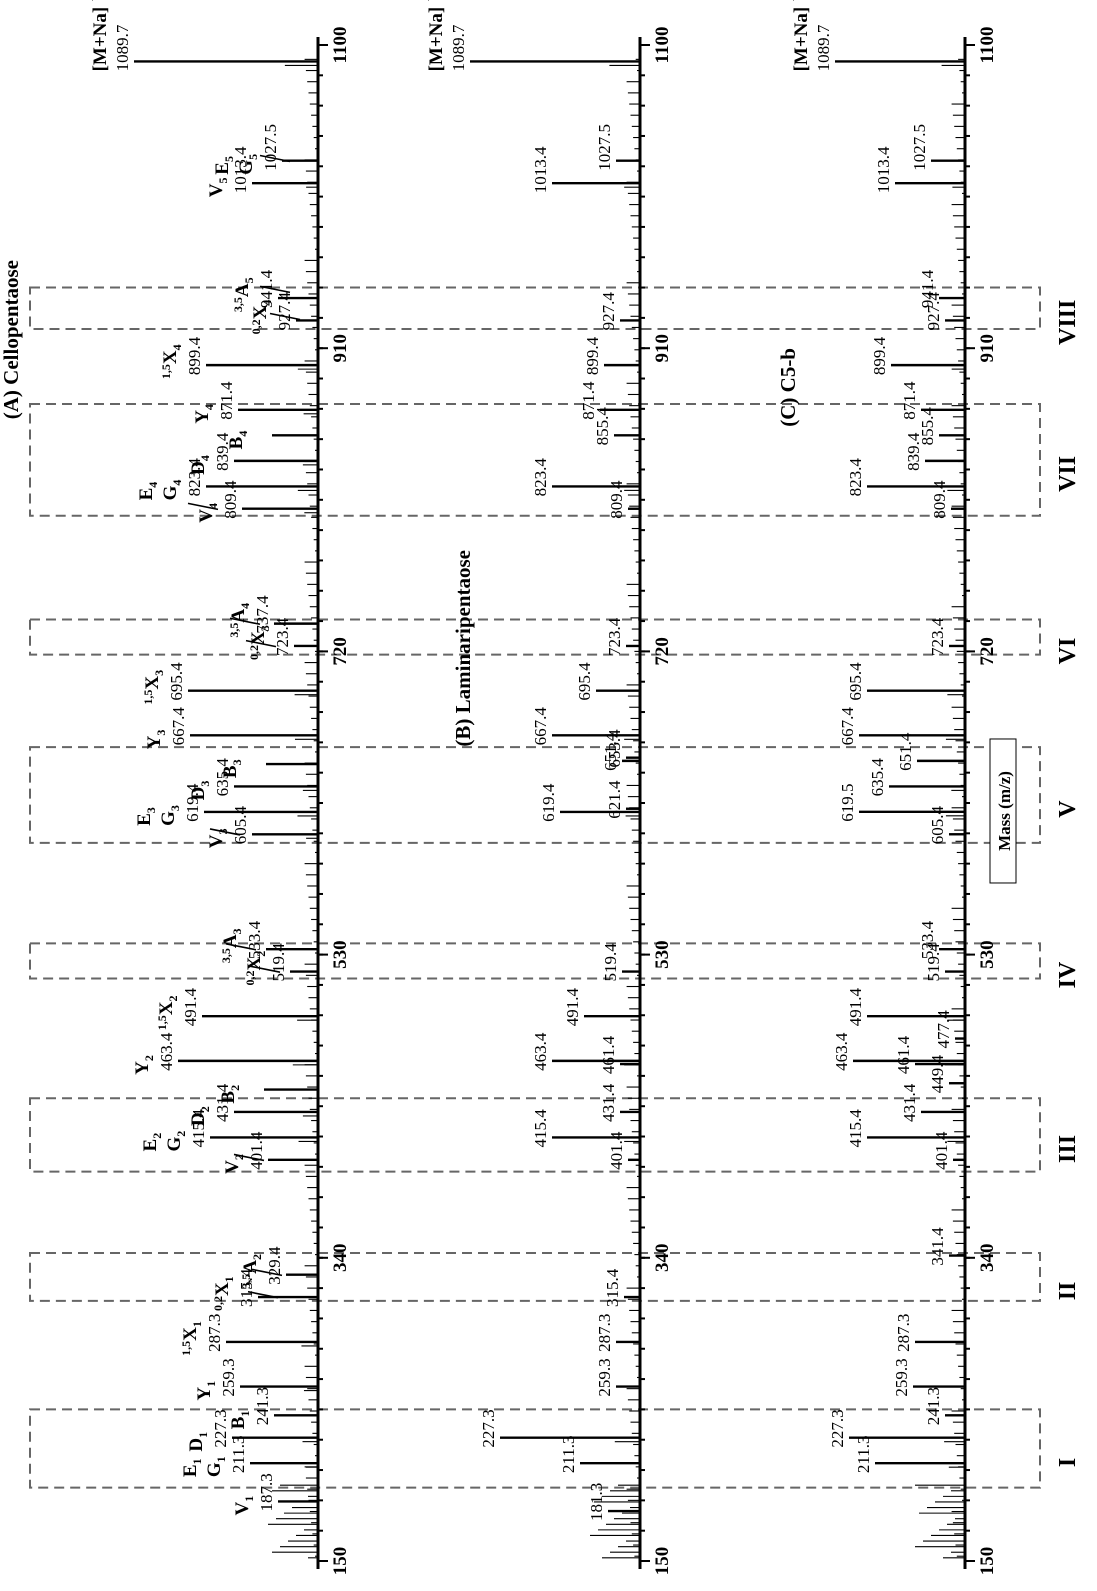 The height and width of the screenshot is (1591, 1097). I want to click on ion-label: Y1, so click(206, 1391).